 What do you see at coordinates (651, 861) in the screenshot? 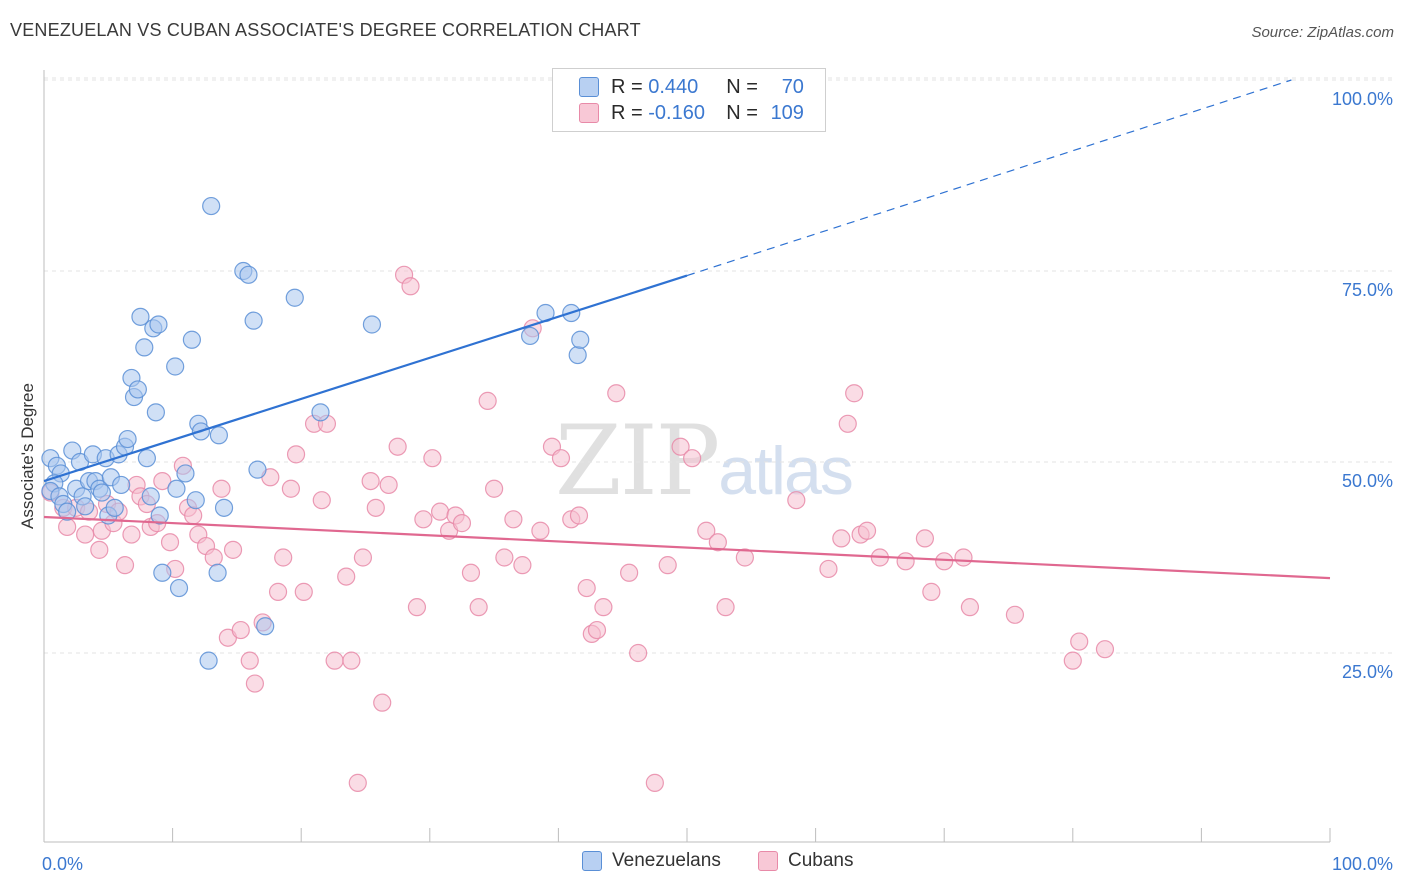
I see `bottom-legend-venezuelans: Venezuelans` at bounding box center [651, 861].